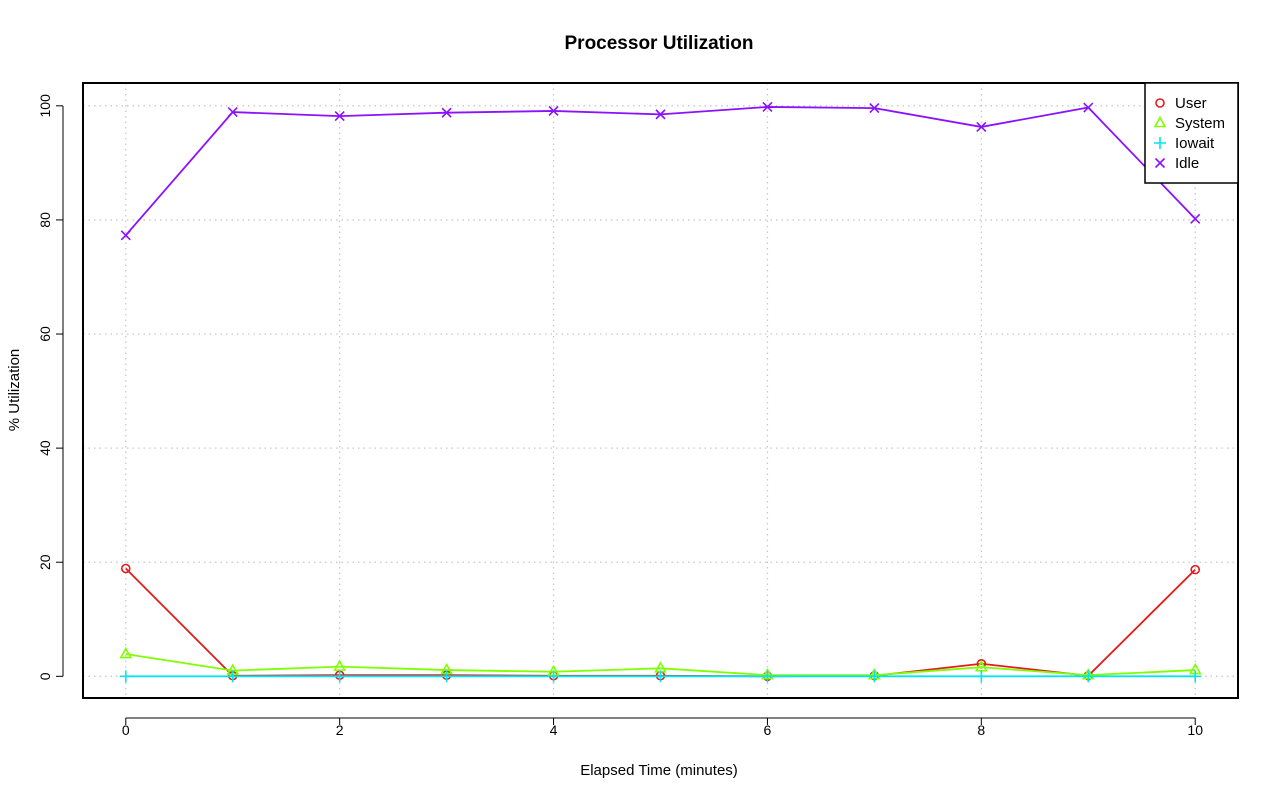 The height and width of the screenshot is (801, 1280). Describe the element at coordinates (659, 43) in the screenshot. I see `chart-title: Processor Utilization` at that location.